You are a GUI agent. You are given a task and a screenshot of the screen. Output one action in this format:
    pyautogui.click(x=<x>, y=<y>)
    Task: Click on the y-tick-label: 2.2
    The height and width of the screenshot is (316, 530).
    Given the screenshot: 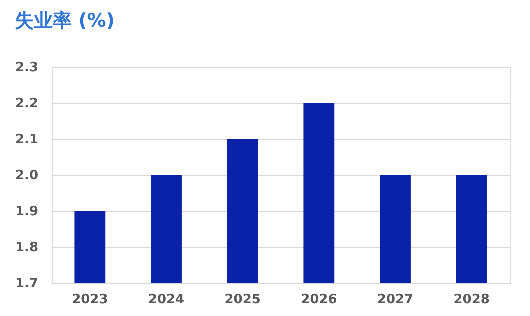 What is the action you would take?
    pyautogui.click(x=26, y=104)
    